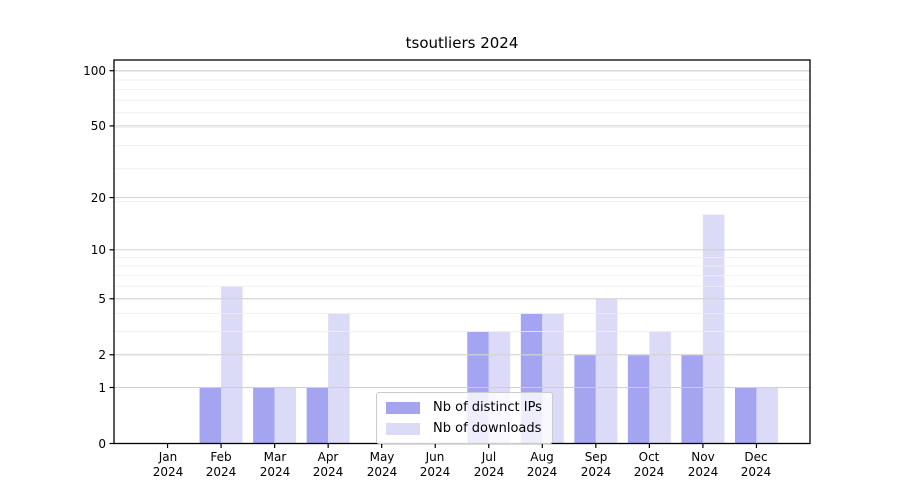 The width and height of the screenshot is (900, 500). I want to click on y-tick-label-100: 100, so click(94, 71).